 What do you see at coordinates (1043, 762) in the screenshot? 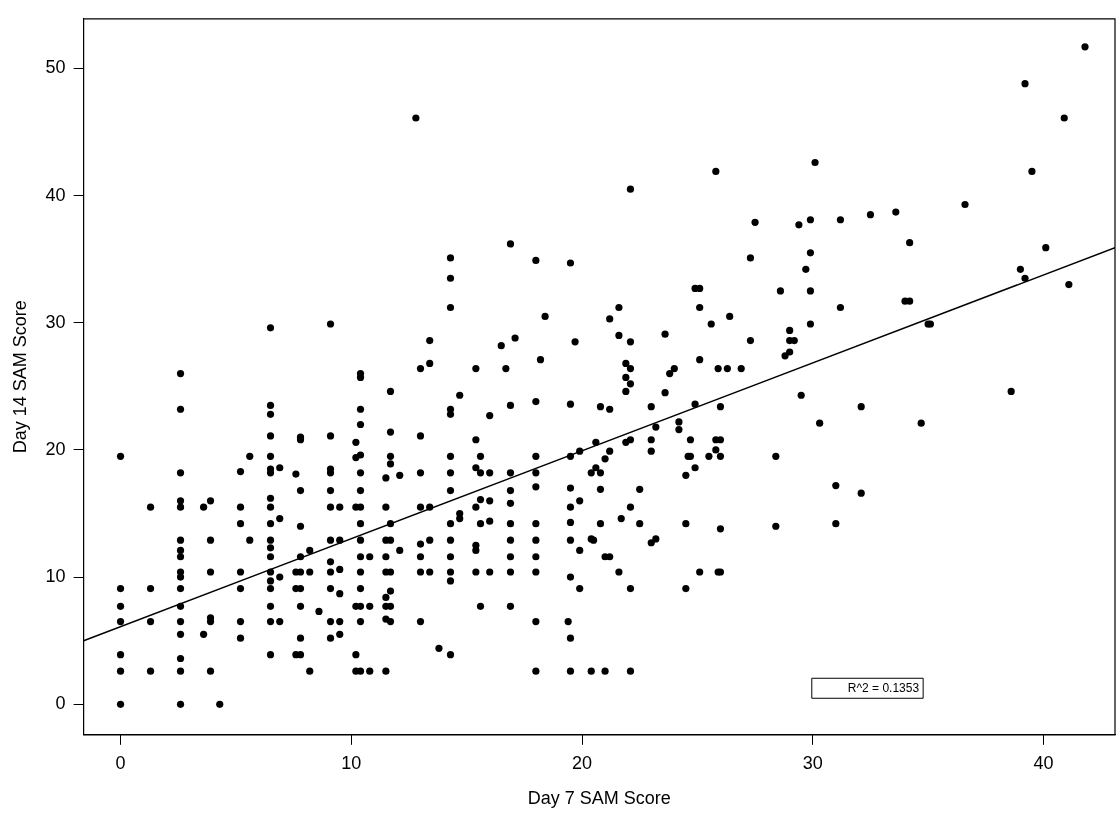
I see `x-tick-label: 40` at bounding box center [1043, 762].